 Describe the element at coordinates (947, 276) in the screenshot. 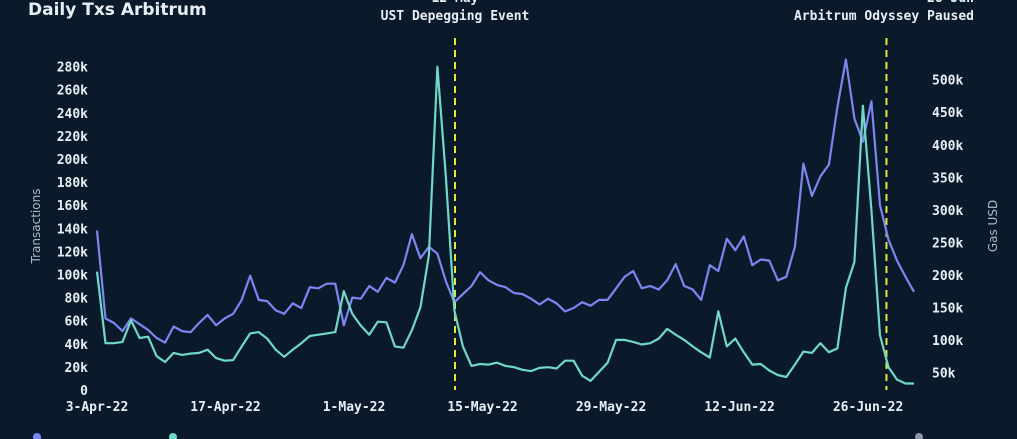

I see `y-right-tick-label: 200k` at that location.